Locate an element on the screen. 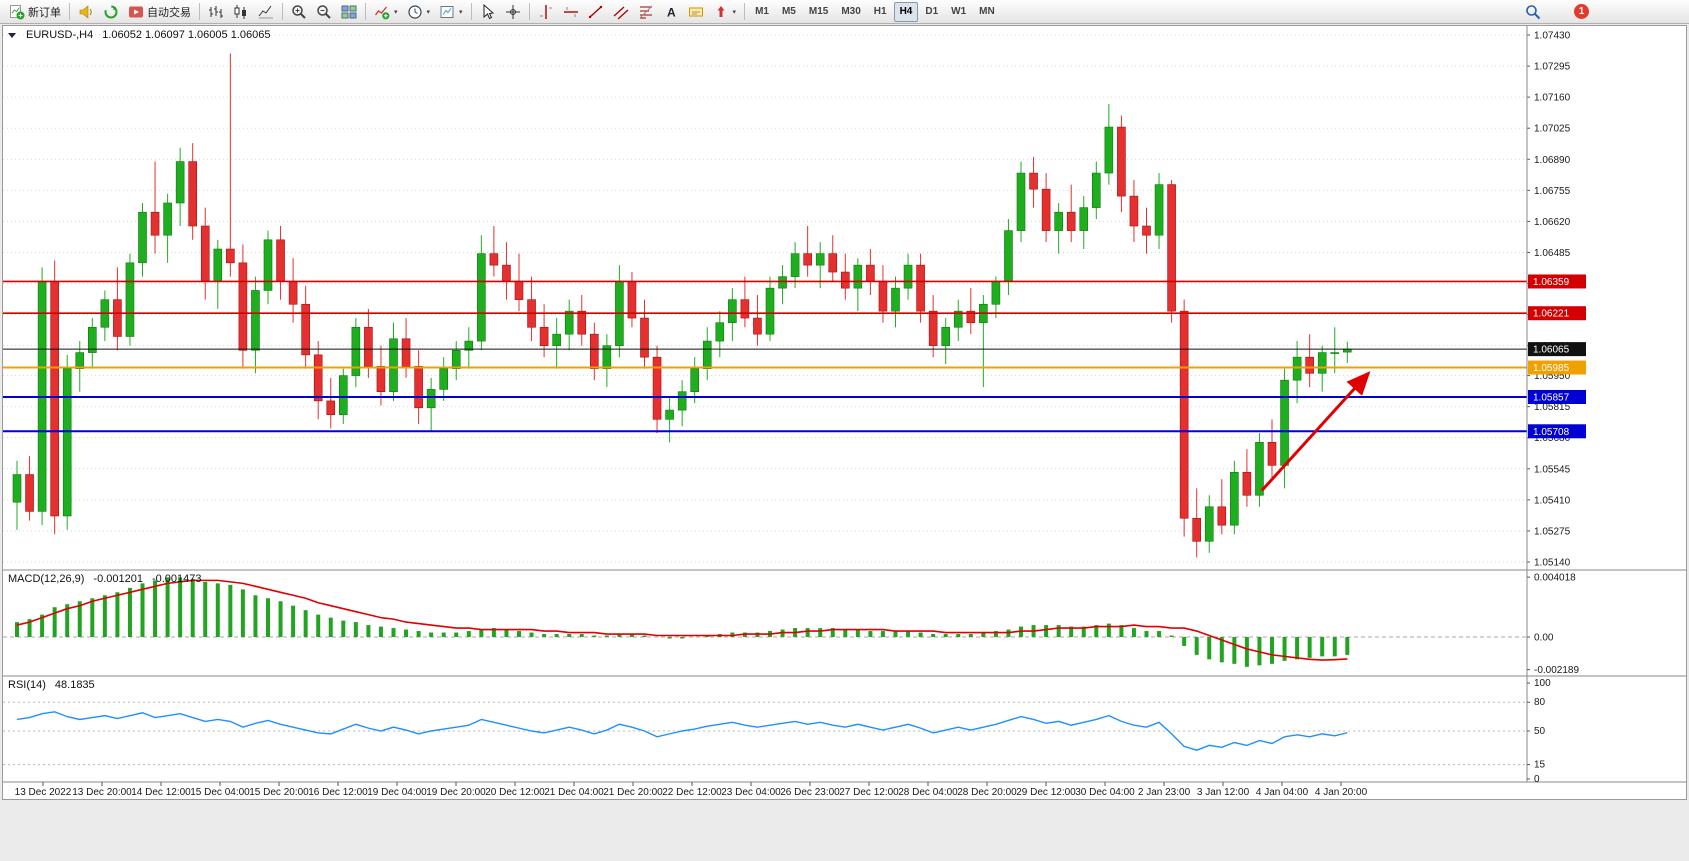 This screenshot has height=861, width=1689. svg-text: 1.06485 is located at coordinates (1552, 253).